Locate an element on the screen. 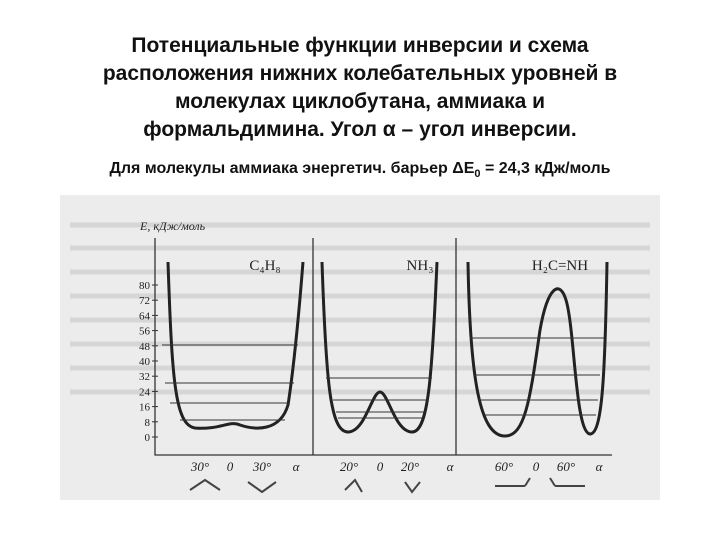 The height and width of the screenshot is (540, 720). title-line: формальдимина. Угол α – угол инверсии. is located at coordinates (360, 129).